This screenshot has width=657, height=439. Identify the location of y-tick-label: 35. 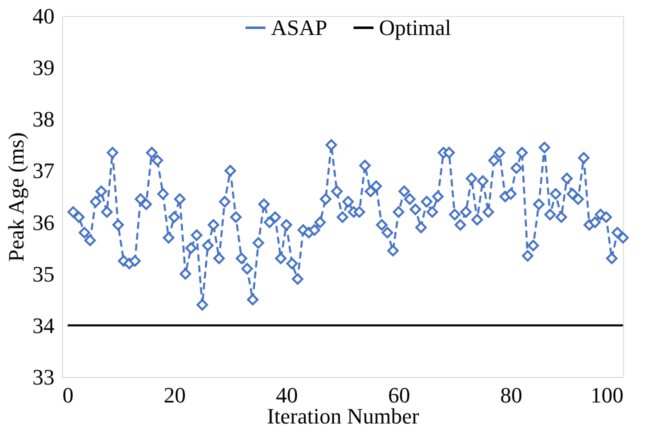
(43, 273).